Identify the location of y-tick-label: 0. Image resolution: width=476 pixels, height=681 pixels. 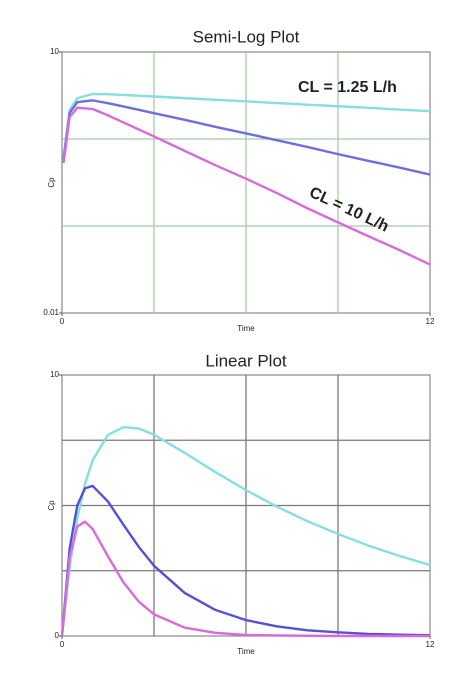
(57, 635).